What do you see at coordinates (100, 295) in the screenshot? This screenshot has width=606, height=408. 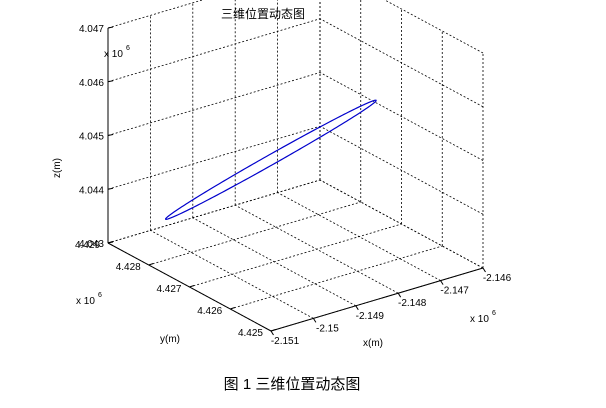 I see `y-exponent-power: 6` at bounding box center [100, 295].